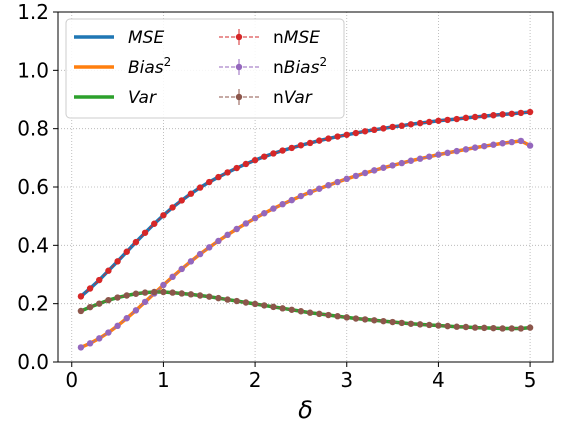 This screenshot has height=423, width=563. Describe the element at coordinates (293, 98) in the screenshot. I see `legend-label-nvar: nVar` at that location.